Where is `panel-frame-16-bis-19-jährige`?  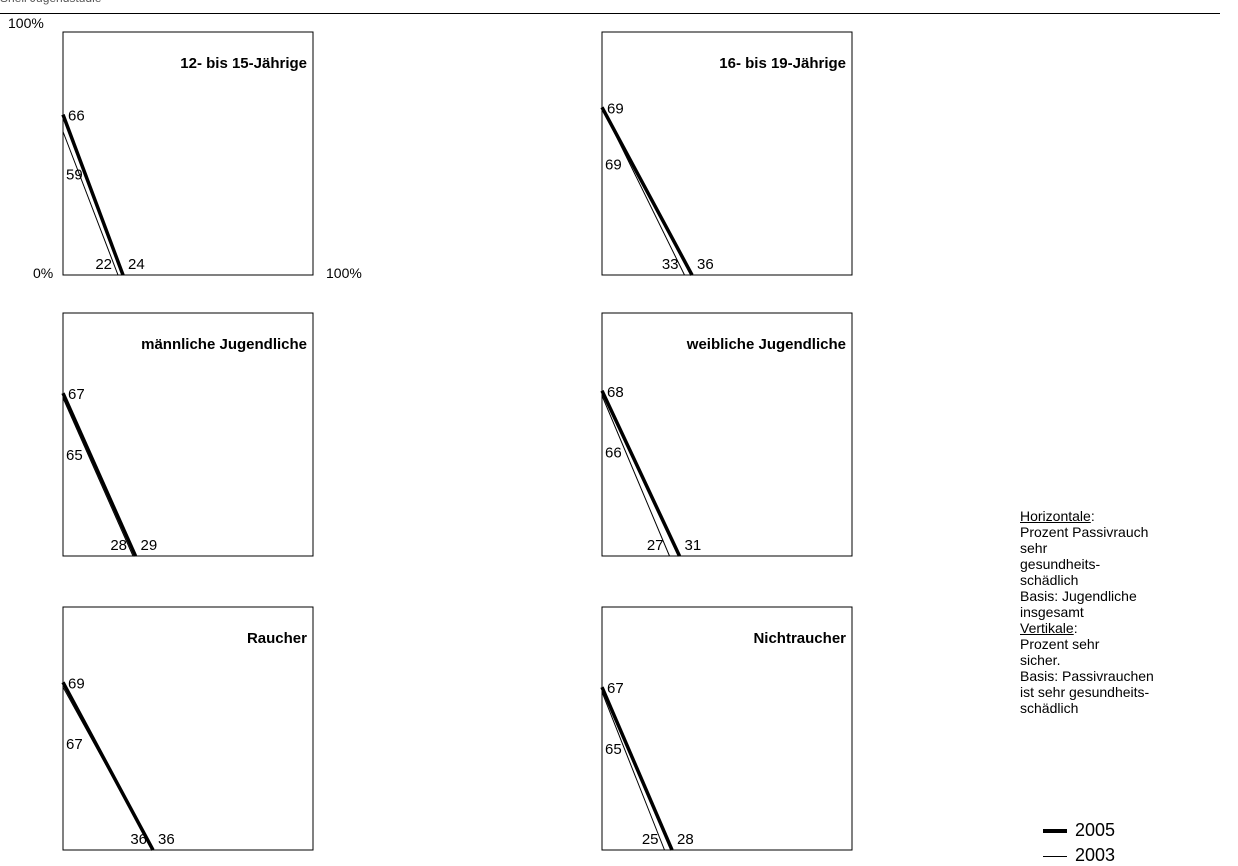 panel-frame-16-bis-19-jährige is located at coordinates (727, 153).